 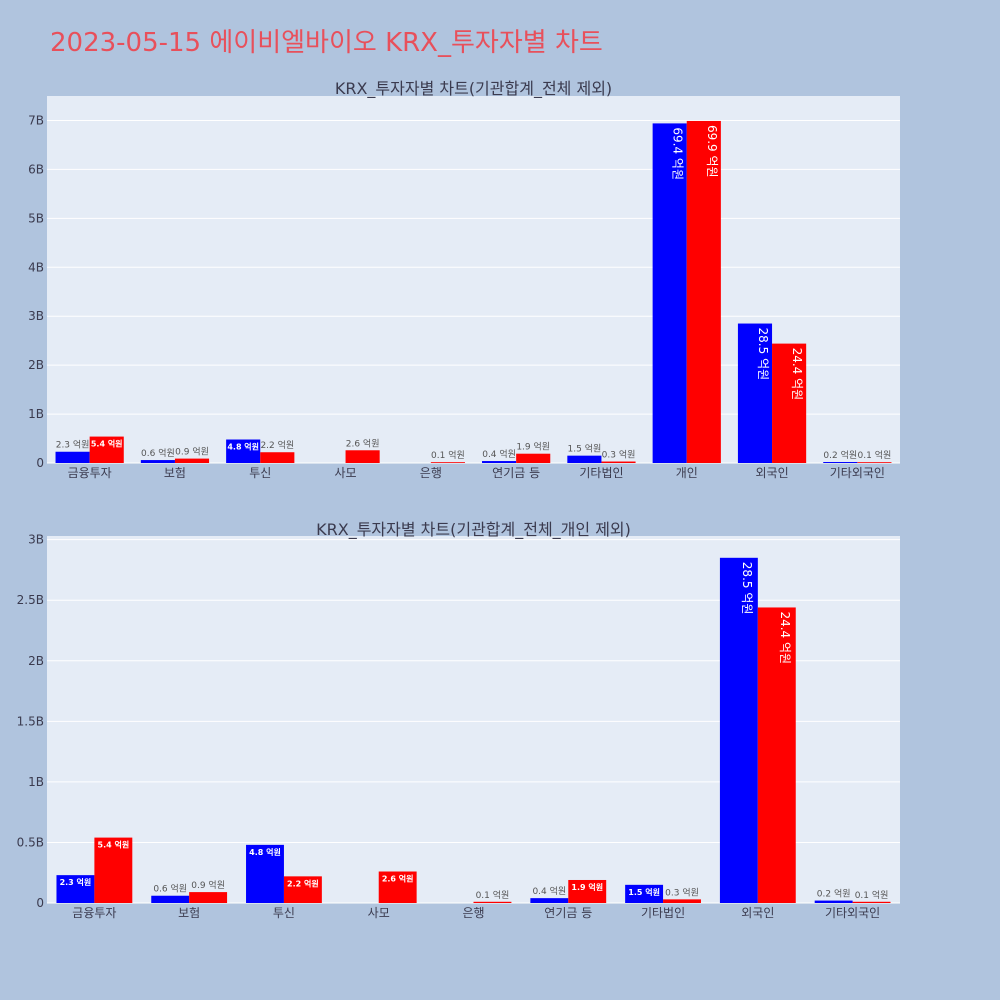 I want to click on y-tick-label: 0.5B, so click(x=30, y=842).